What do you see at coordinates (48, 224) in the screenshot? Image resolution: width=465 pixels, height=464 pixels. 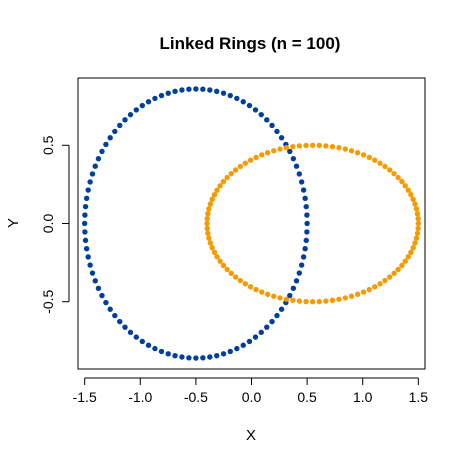 I see `y-tick-label: 0.0` at bounding box center [48, 224].